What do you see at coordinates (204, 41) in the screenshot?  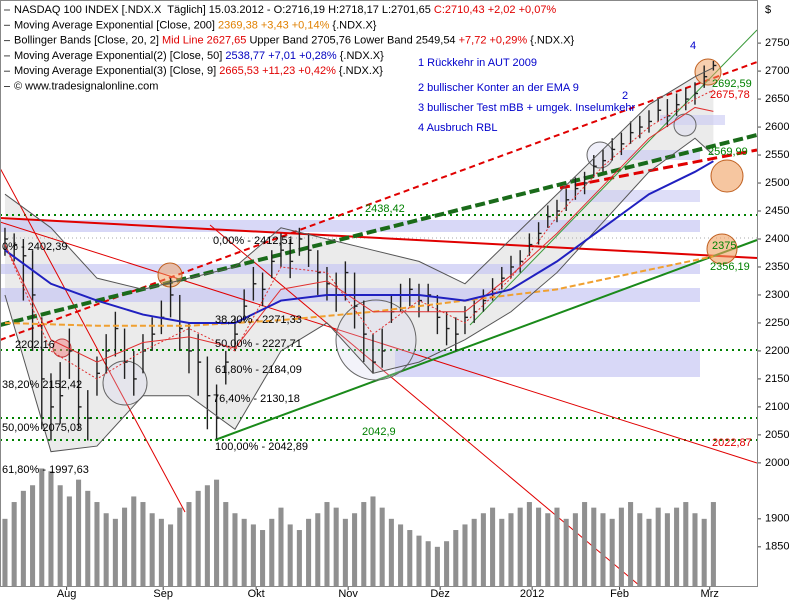 I see `legend-text: Mid Line 2627,65` at bounding box center [204, 41].